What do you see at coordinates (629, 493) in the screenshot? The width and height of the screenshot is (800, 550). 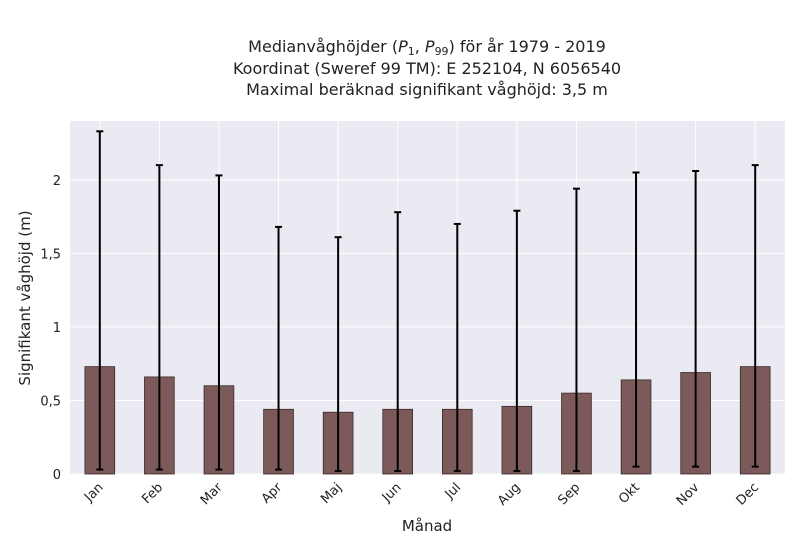 I see `x-tick-label: Okt` at bounding box center [629, 493].